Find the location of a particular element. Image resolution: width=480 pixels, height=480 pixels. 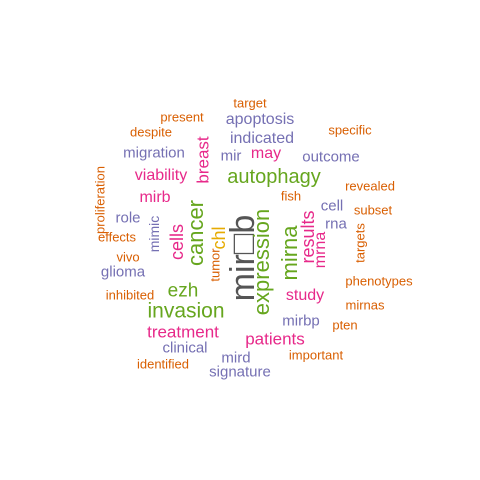

word-31: mirbp is located at coordinates (301, 321).